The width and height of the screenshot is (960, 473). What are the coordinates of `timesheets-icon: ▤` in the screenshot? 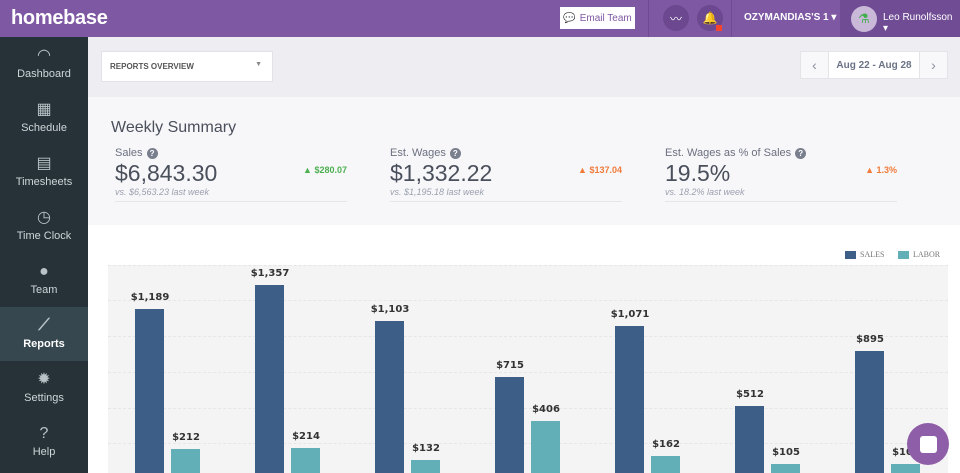 It's located at (44, 163).